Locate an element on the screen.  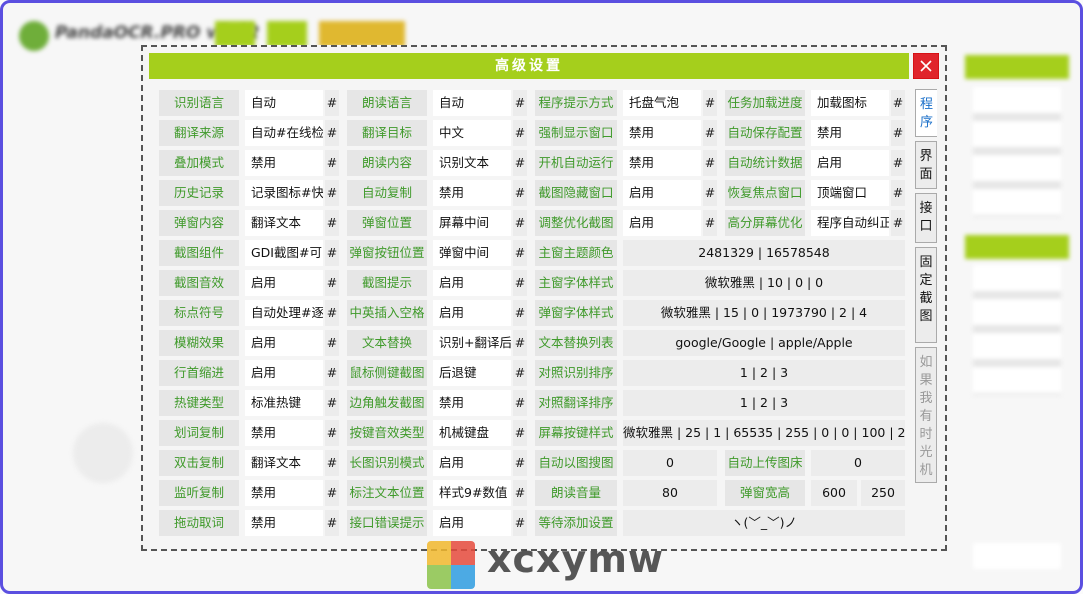
close-button is located at coordinates (926, 66).